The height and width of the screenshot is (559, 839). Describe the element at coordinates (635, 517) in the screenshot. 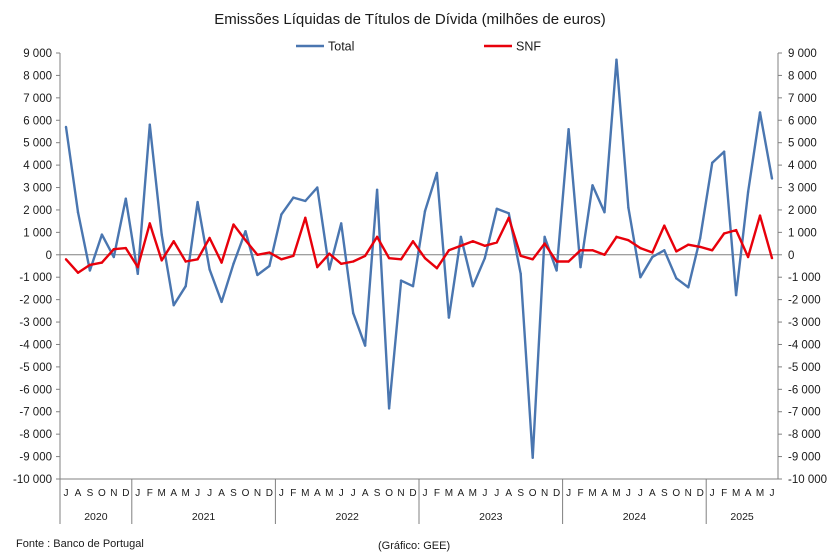

I see `year-label: 2024` at that location.